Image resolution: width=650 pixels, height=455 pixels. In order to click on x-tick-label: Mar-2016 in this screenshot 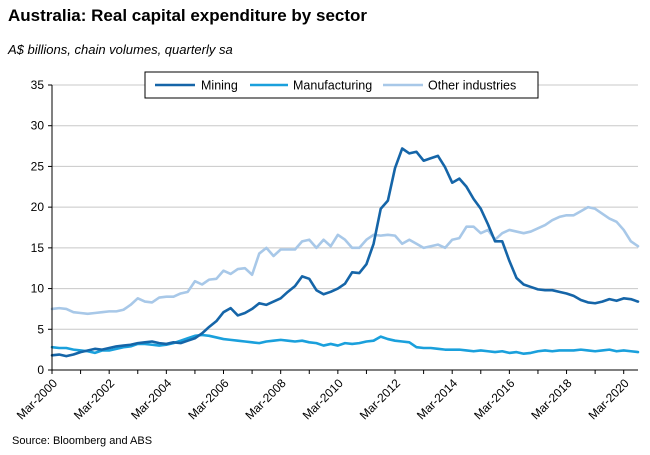, I will do `click(494, 399)`.